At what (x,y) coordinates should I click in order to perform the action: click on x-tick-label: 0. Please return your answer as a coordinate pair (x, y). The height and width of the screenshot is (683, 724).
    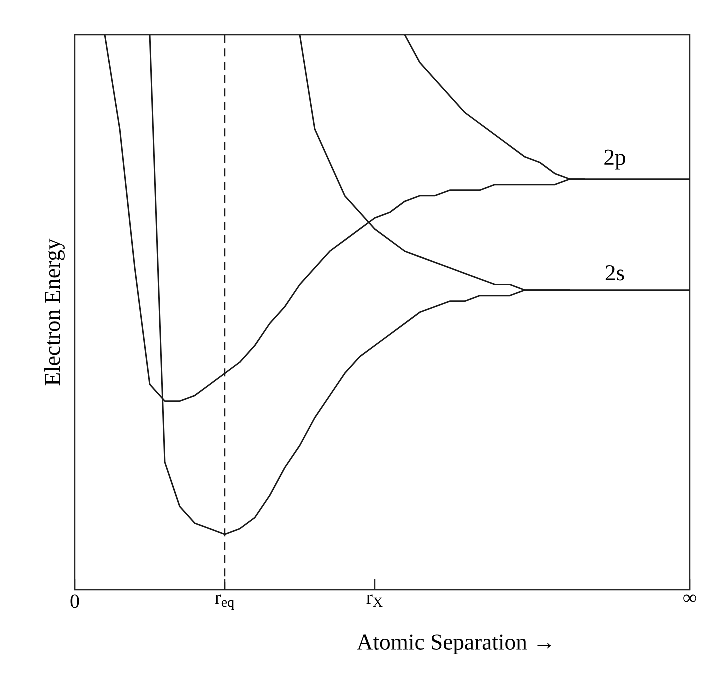
    Looking at the image, I should click on (75, 601).